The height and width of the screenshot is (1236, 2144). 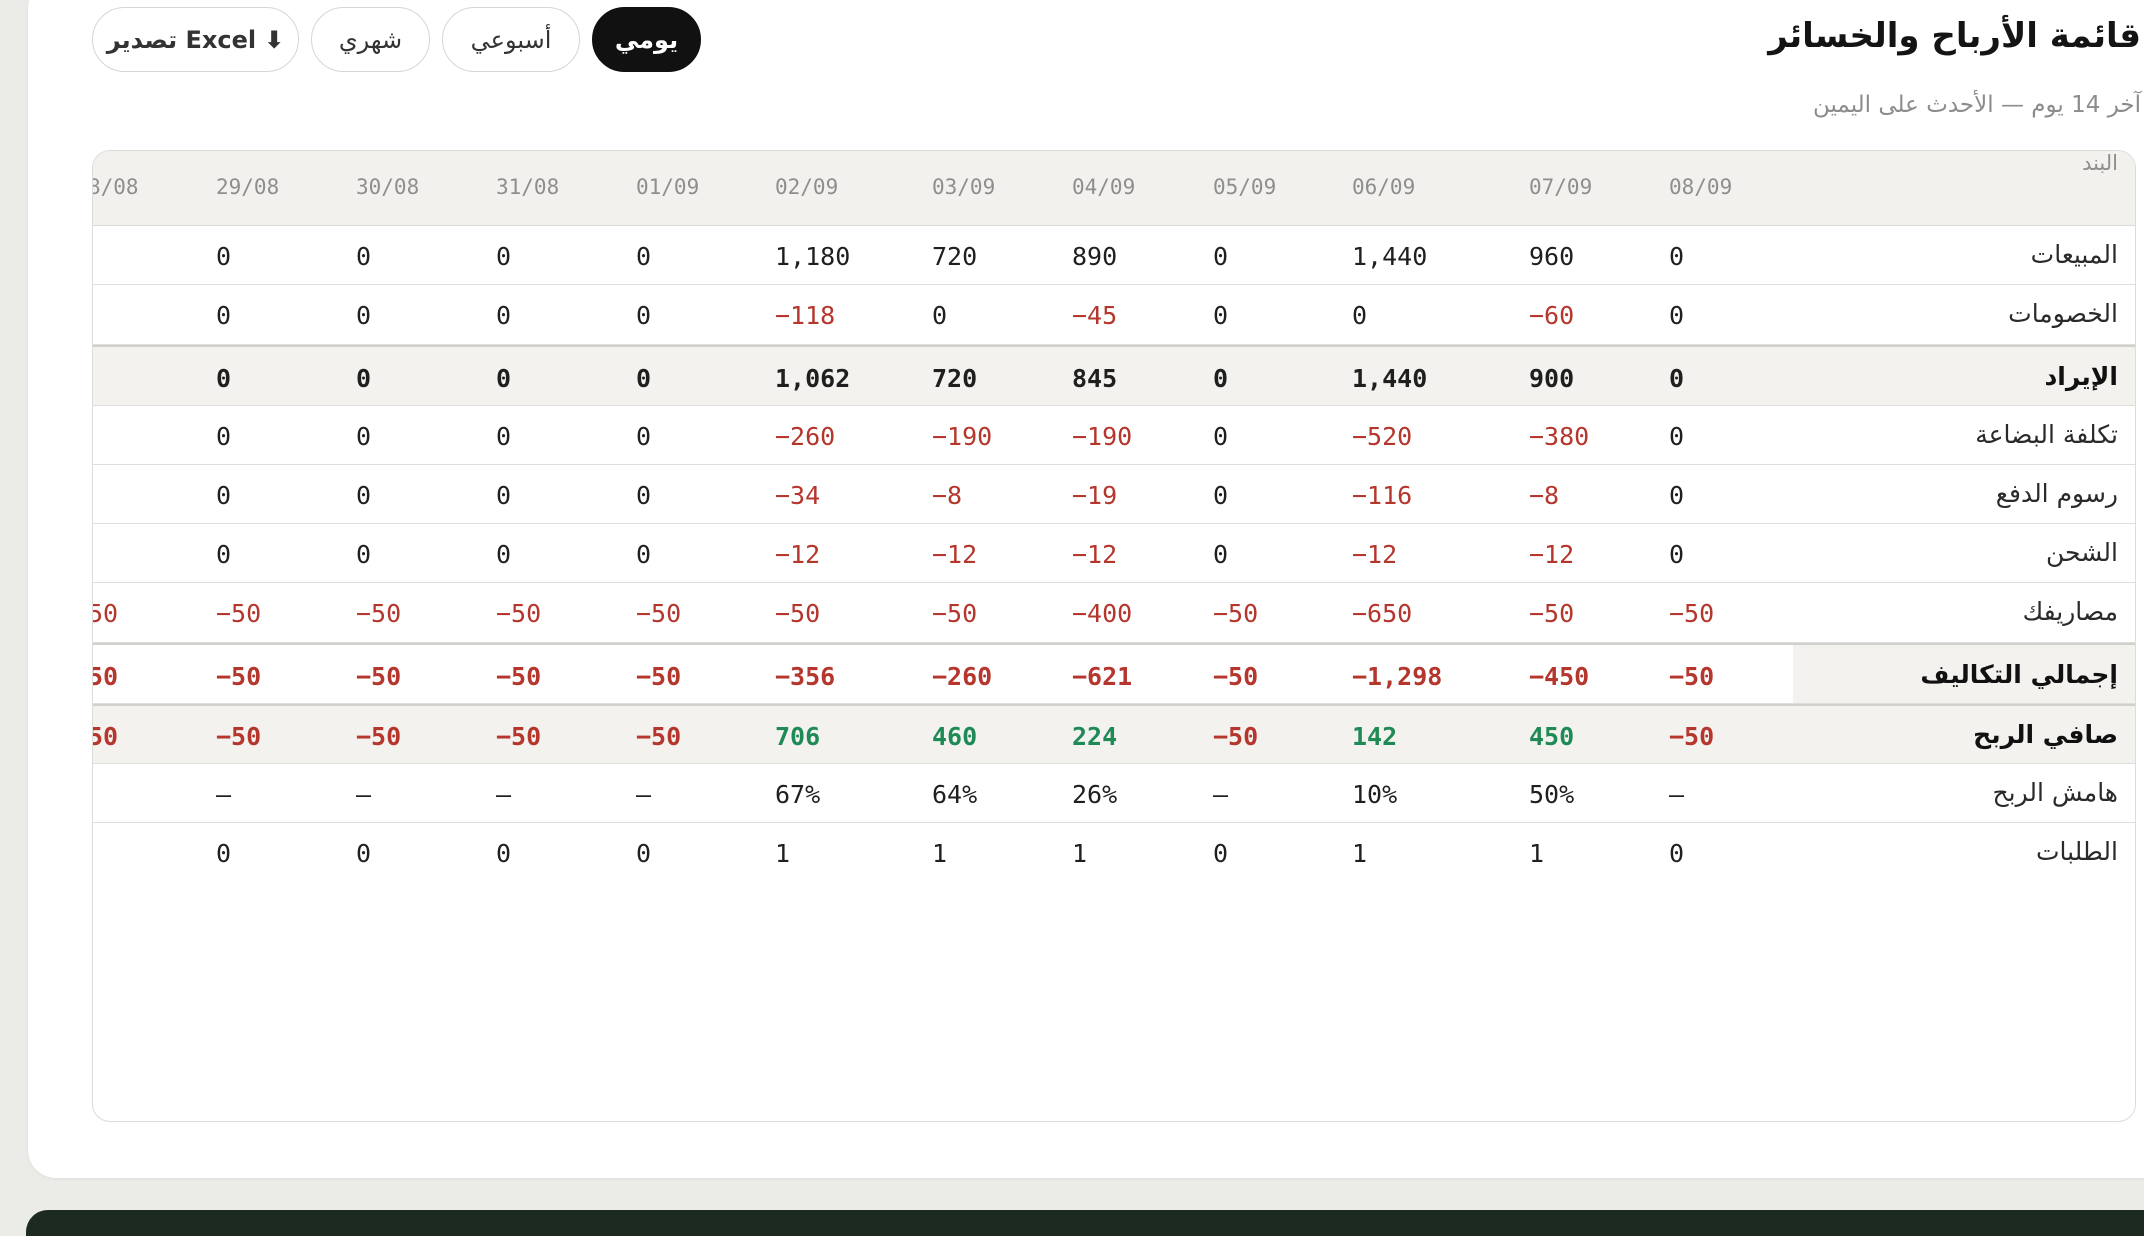 I want to click on date-column-header: 03/09, so click(x=964, y=187).